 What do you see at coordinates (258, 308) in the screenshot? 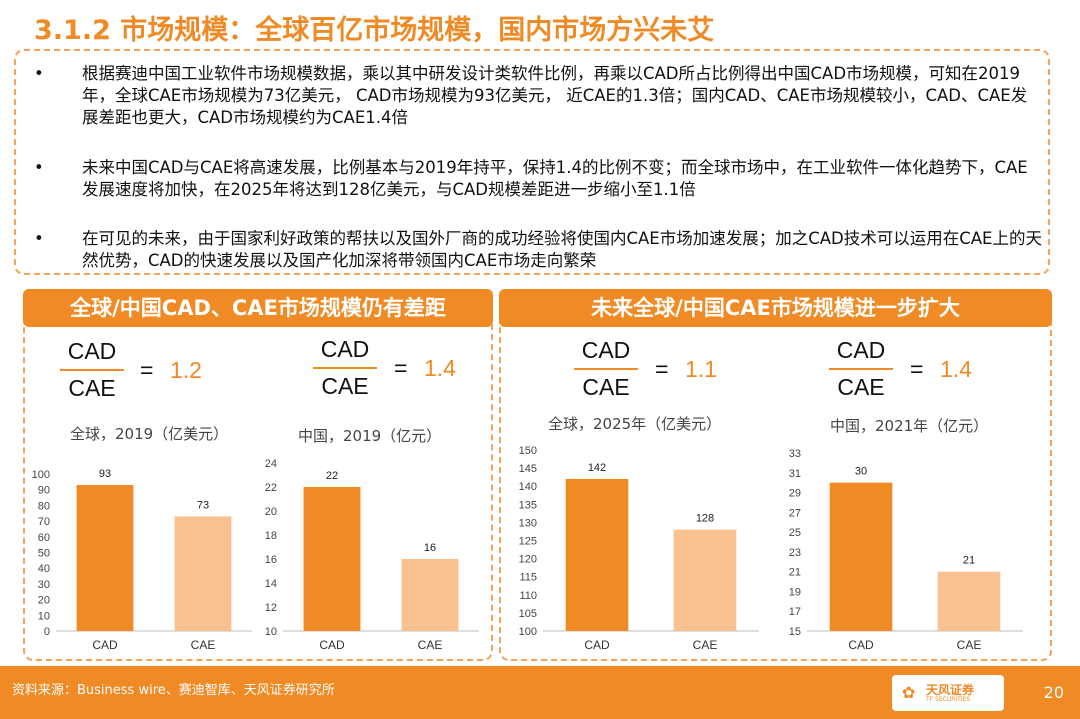
I see `left-panel-title: 全球/中国CAD、CAE市场规模仍有差距` at bounding box center [258, 308].